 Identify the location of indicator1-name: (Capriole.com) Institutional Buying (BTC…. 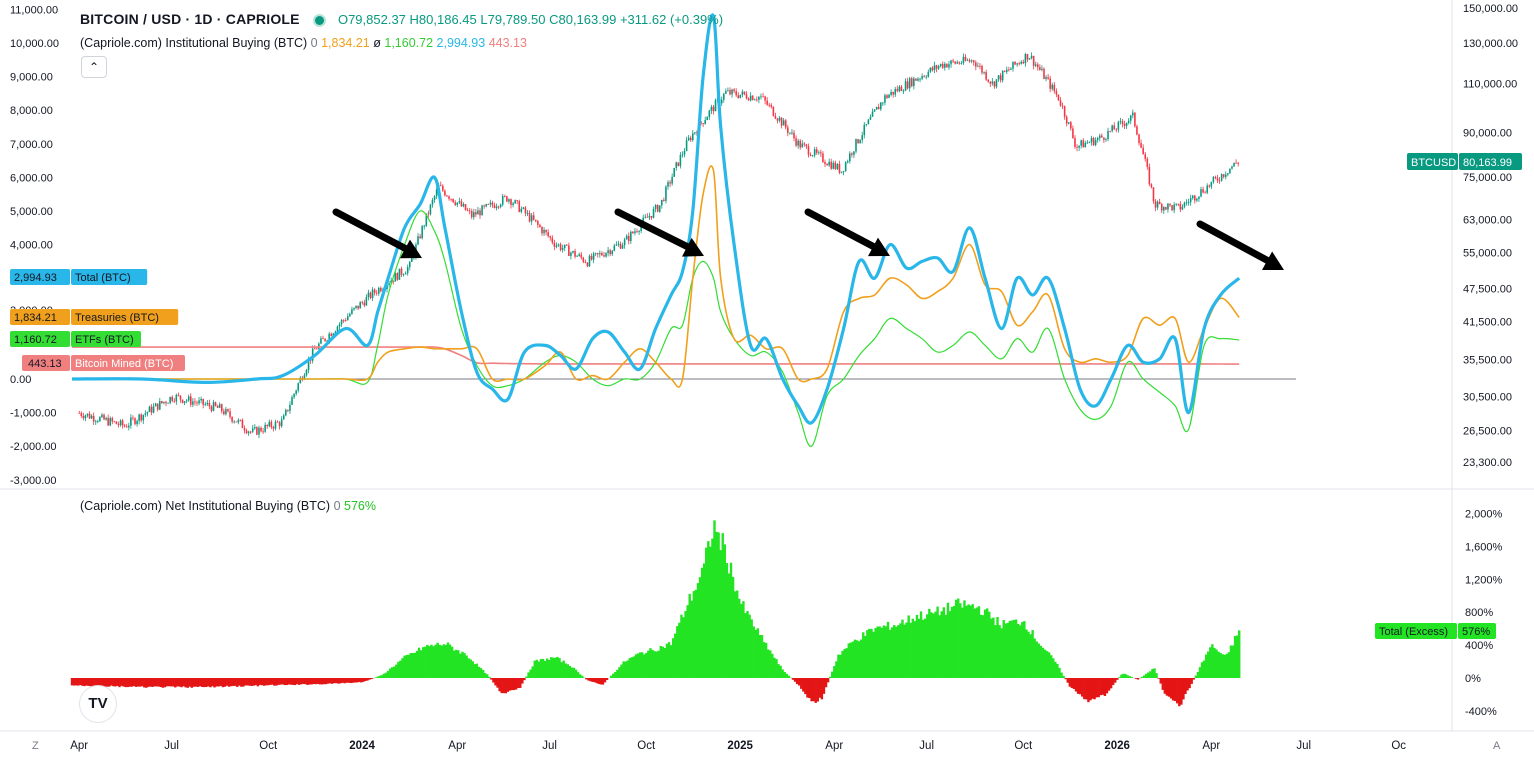
(194, 43).